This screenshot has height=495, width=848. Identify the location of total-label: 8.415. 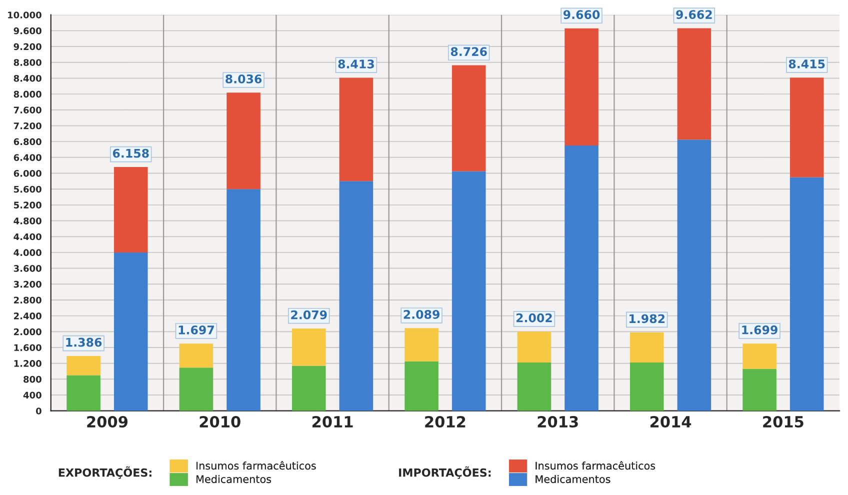
(806, 63).